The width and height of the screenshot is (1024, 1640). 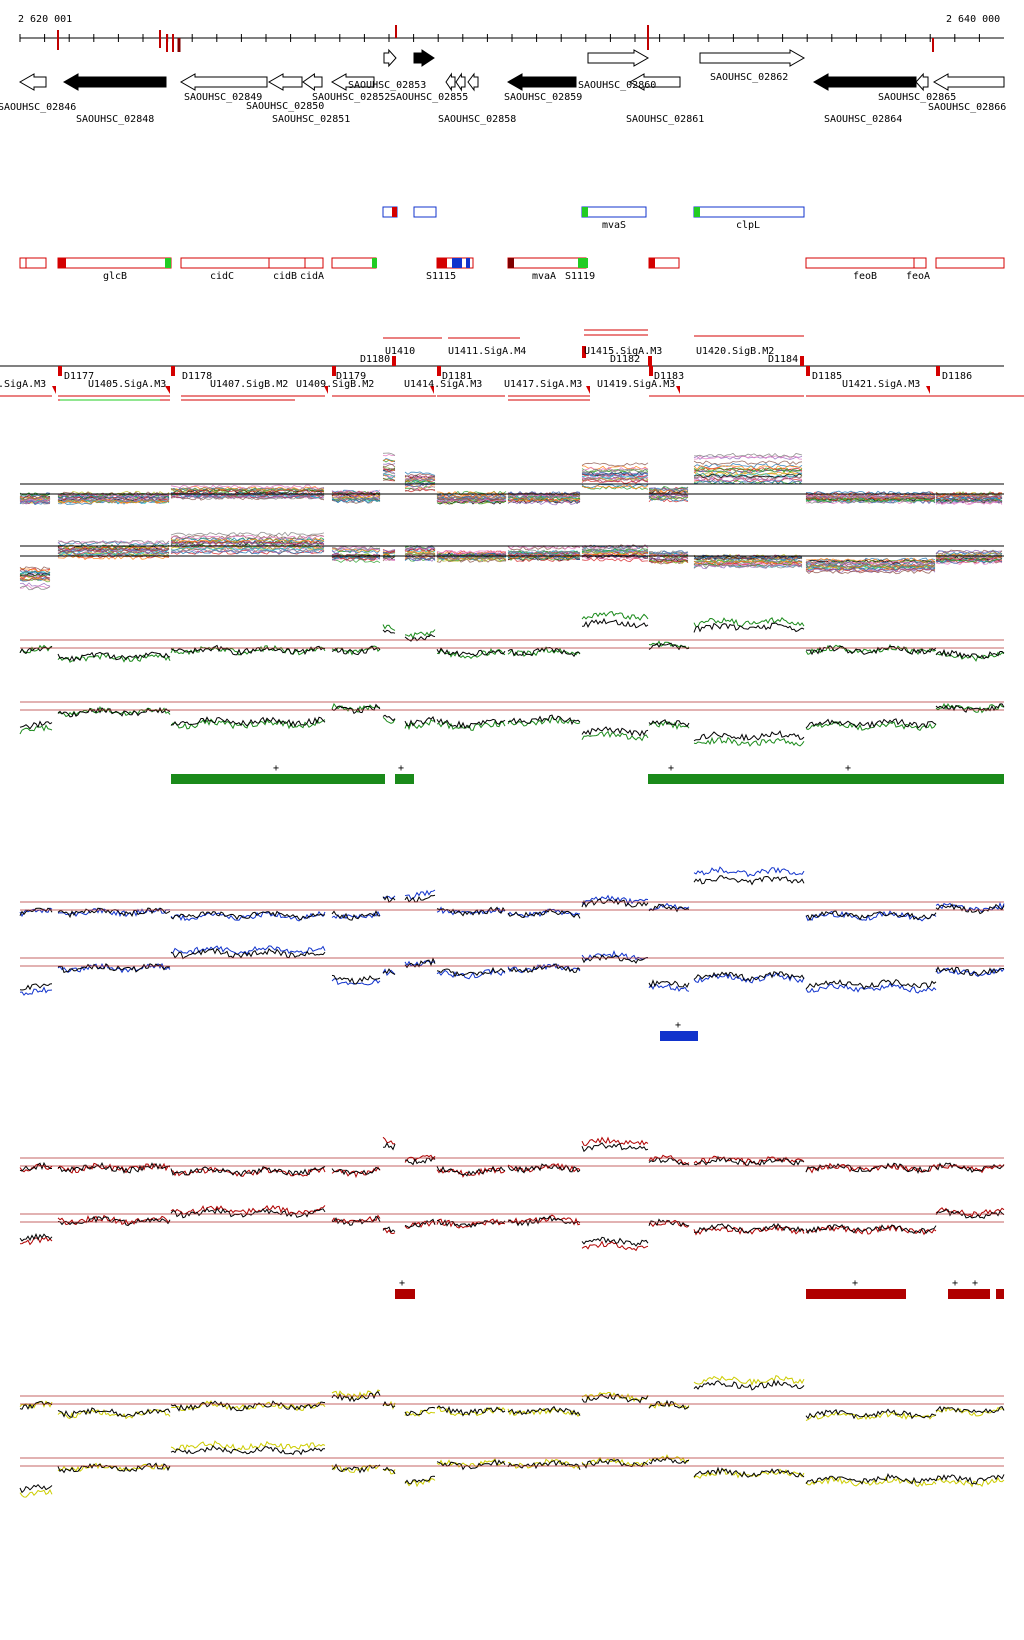 I want to click on gene-label: SAOUHSC_02858, so click(x=477, y=119).